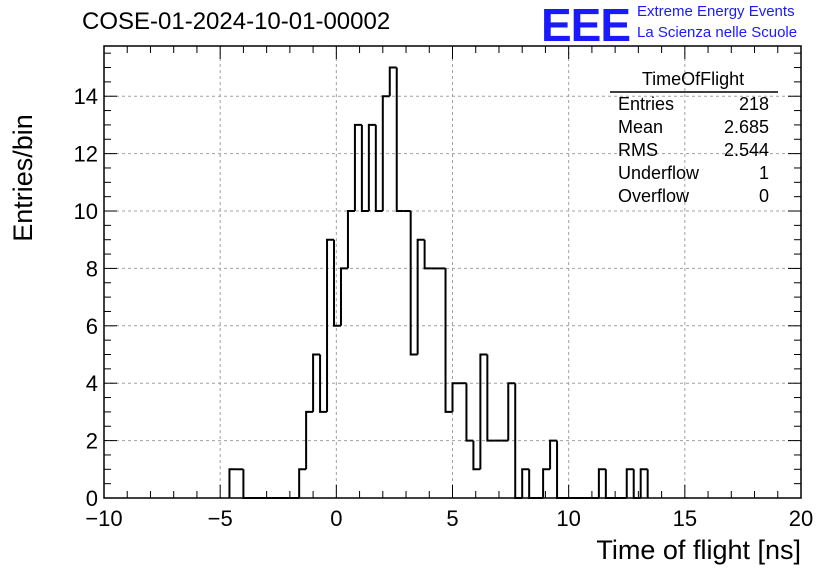  Describe the element at coordinates (659, 173) in the screenshot. I see `stats-underflow-label: Underflow` at that location.